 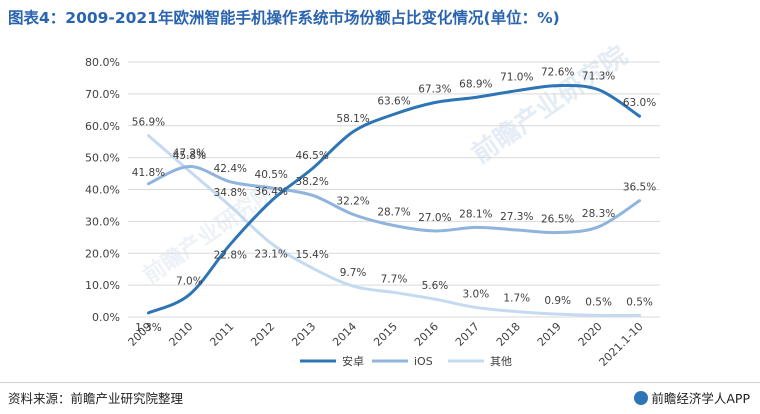 What do you see at coordinates (434, 89) in the screenshot?
I see `data-label: 67.3%` at bounding box center [434, 89].